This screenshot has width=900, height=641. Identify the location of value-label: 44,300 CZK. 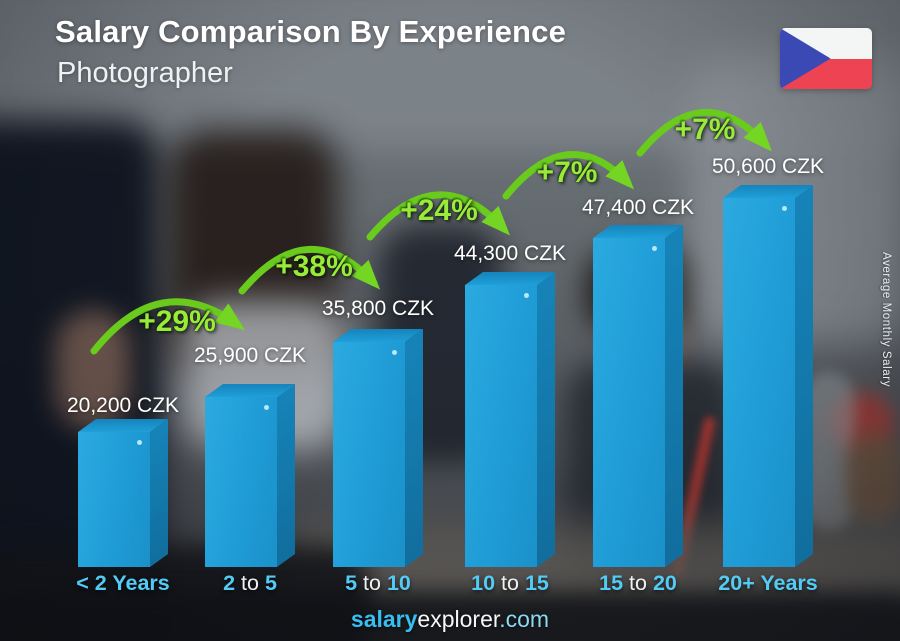
(510, 253).